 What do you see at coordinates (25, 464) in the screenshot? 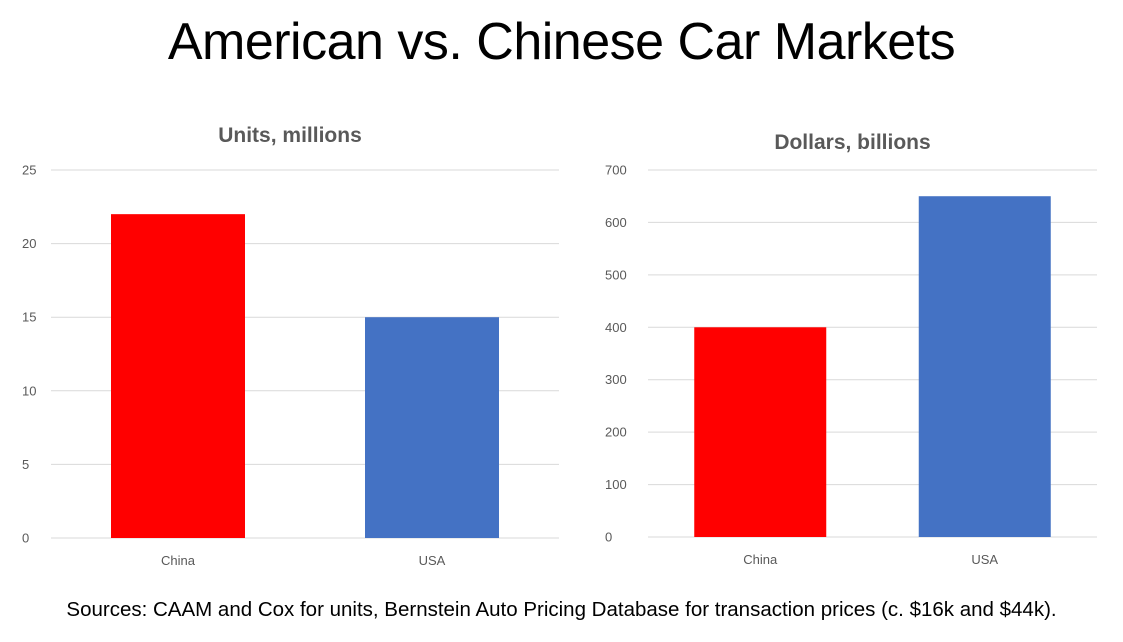
I see `y-tick-label: 5` at bounding box center [25, 464].